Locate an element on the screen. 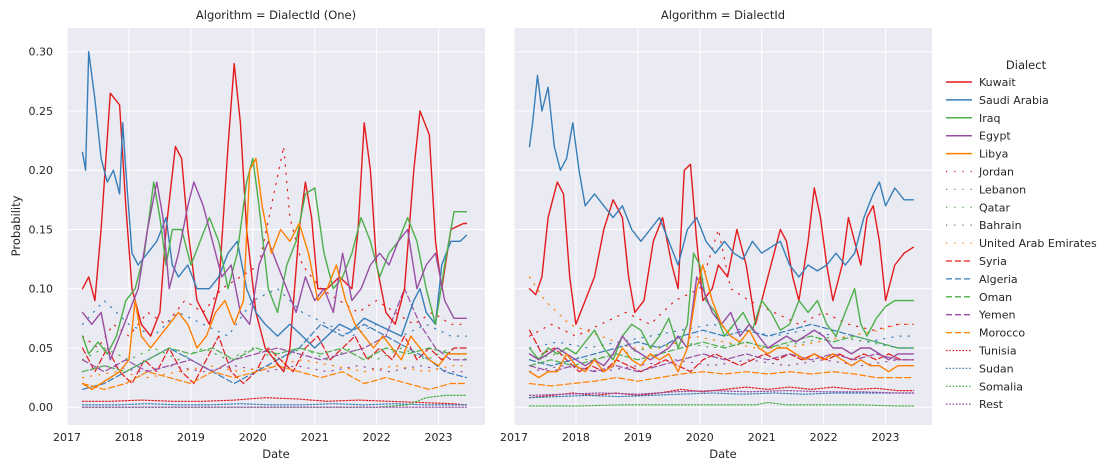 This screenshot has width=1115, height=475. legend-label-kuwait: Kuwait is located at coordinates (997, 82).